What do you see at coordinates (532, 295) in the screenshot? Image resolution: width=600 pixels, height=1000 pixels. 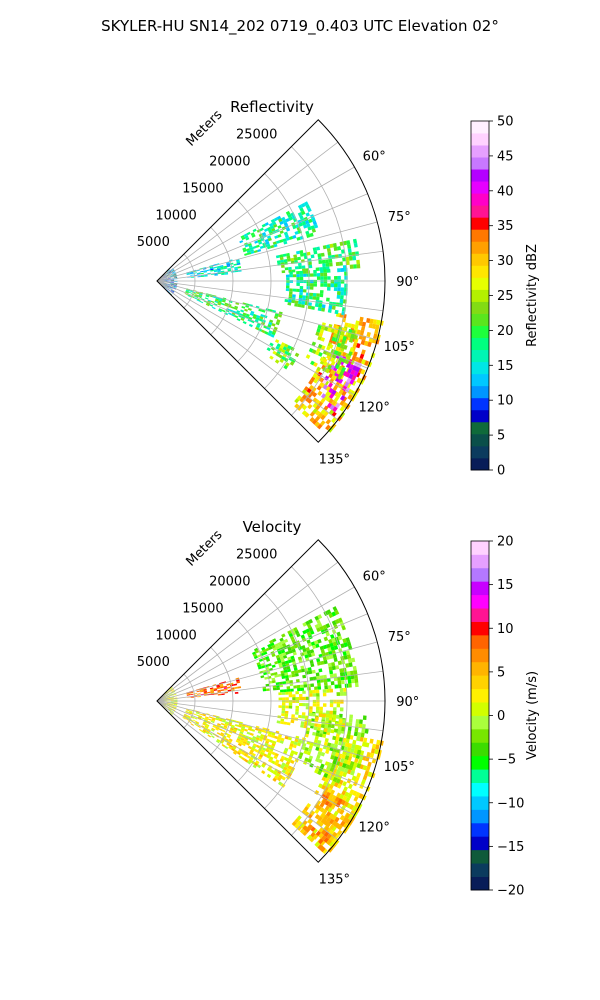 I see `colorbar-label: Reflectivity dBZ` at bounding box center [532, 295].